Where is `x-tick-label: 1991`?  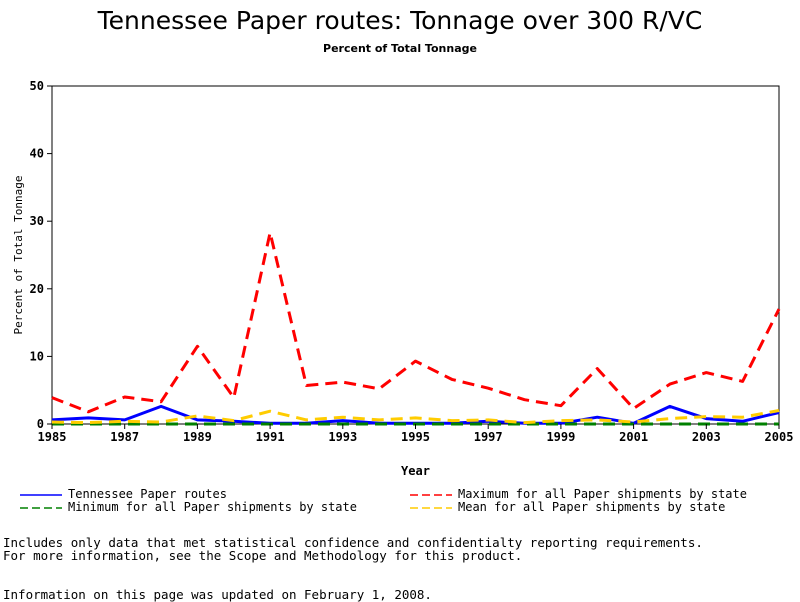 x-tick-label: 1991 is located at coordinates (270, 437).